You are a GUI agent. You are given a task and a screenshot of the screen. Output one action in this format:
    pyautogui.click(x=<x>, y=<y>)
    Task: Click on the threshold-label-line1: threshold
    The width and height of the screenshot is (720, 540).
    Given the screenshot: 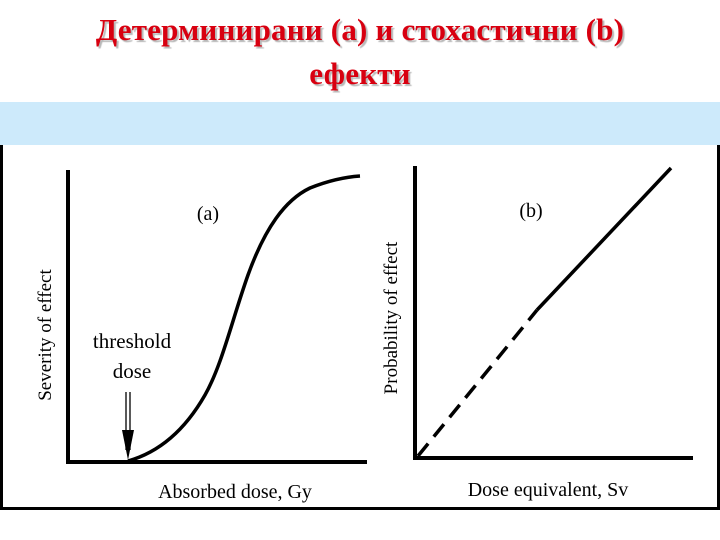 What is the action you would take?
    pyautogui.click(x=132, y=341)
    